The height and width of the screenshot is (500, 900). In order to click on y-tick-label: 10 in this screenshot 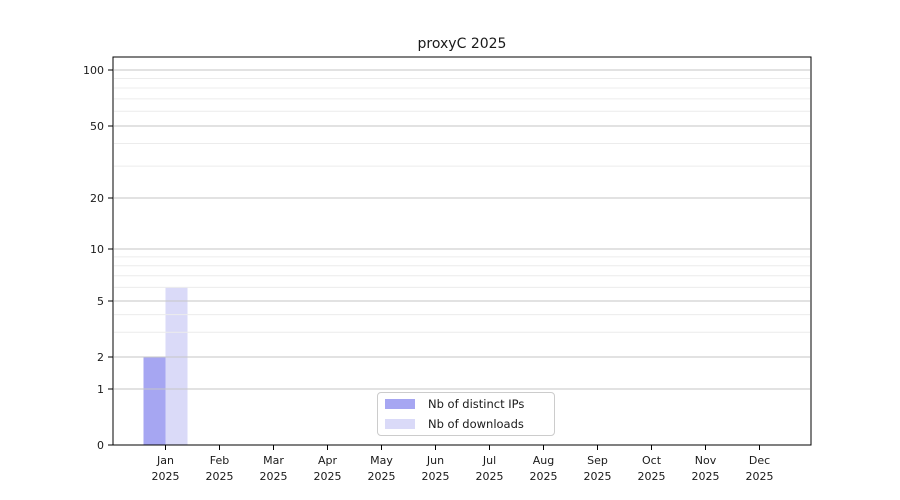, I will do `click(97, 249)`.